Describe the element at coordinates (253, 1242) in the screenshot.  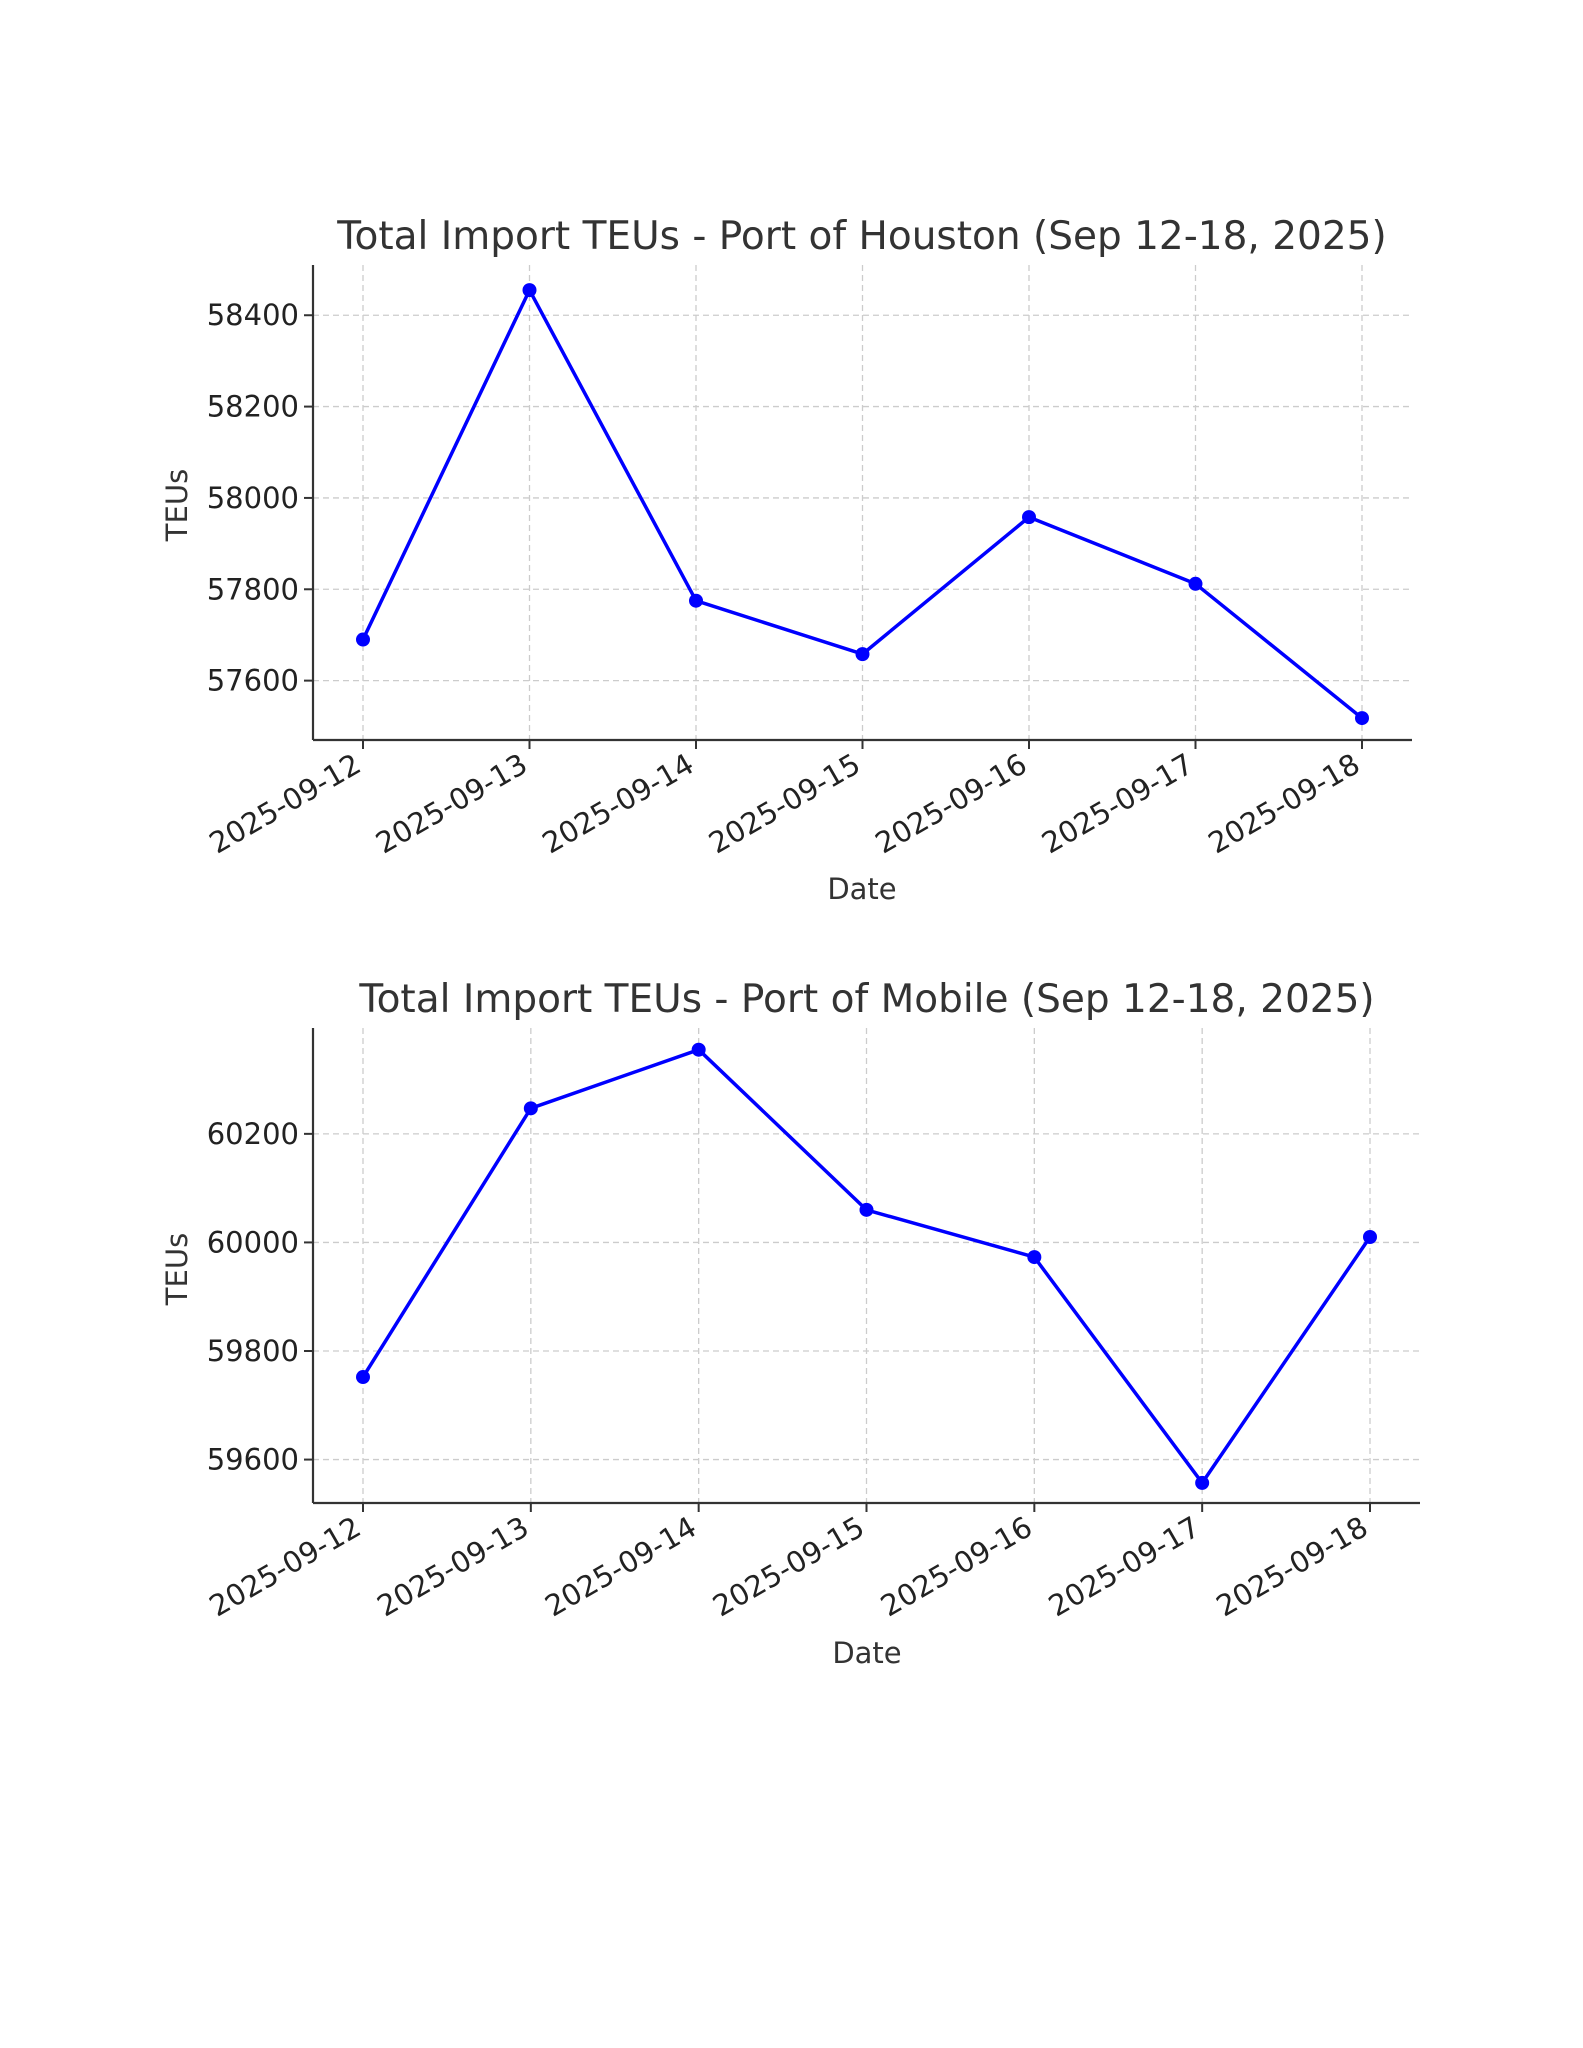
I see `y-tick-label: 60000` at that location.